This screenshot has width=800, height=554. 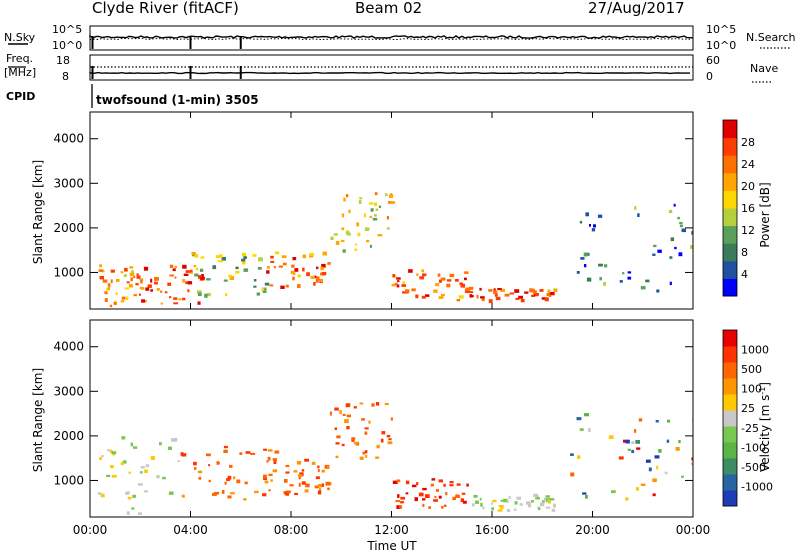 I want to click on nsearch-tick-top: 10^5, so click(x=721, y=29).